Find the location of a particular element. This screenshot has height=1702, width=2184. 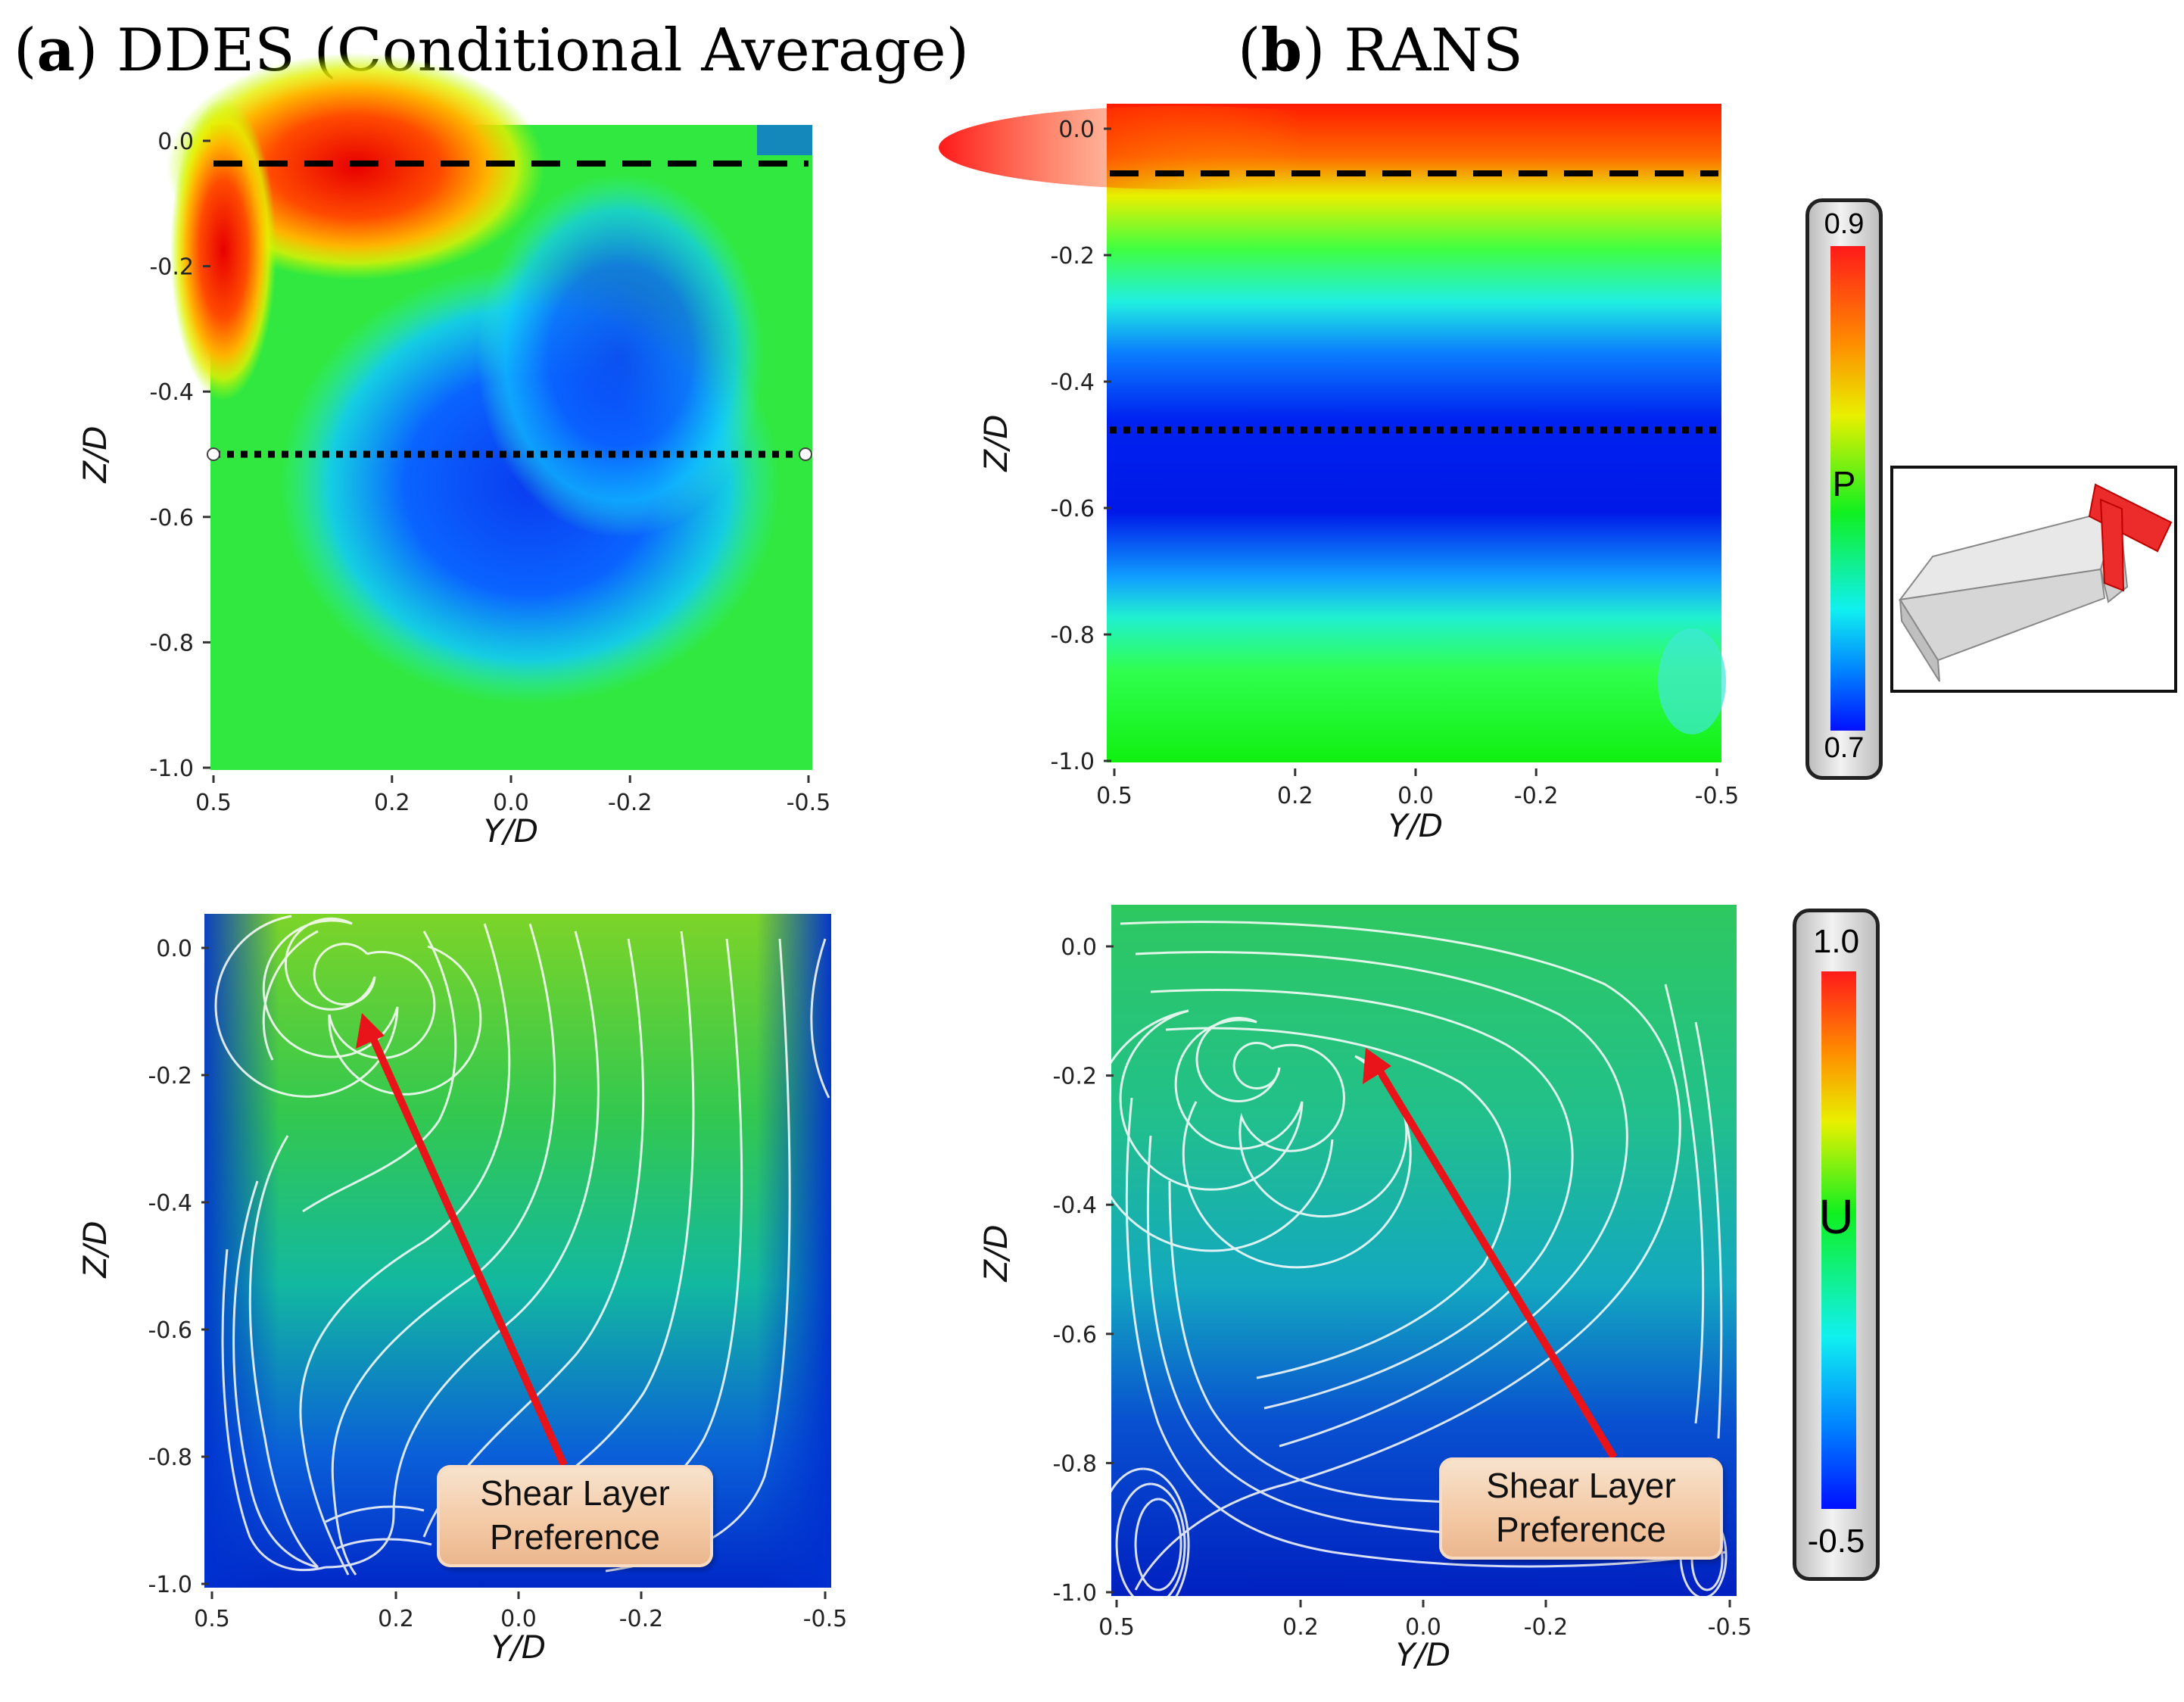

geometry-inset is located at coordinates (2033, 579).